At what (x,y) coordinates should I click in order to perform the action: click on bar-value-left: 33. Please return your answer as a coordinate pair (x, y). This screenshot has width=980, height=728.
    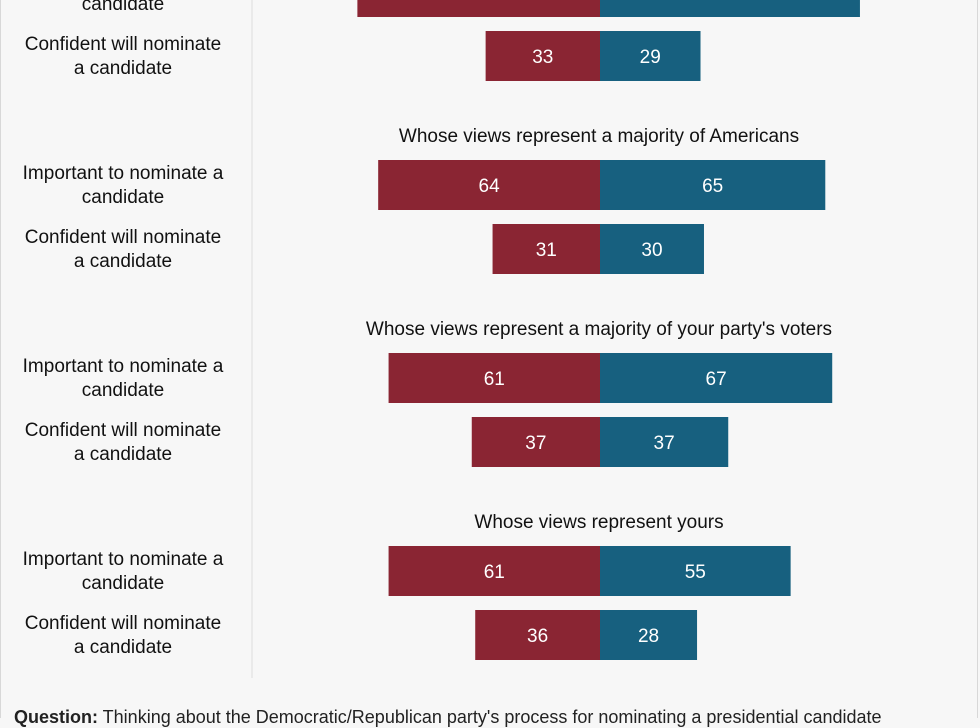
    Looking at the image, I should click on (542, 57).